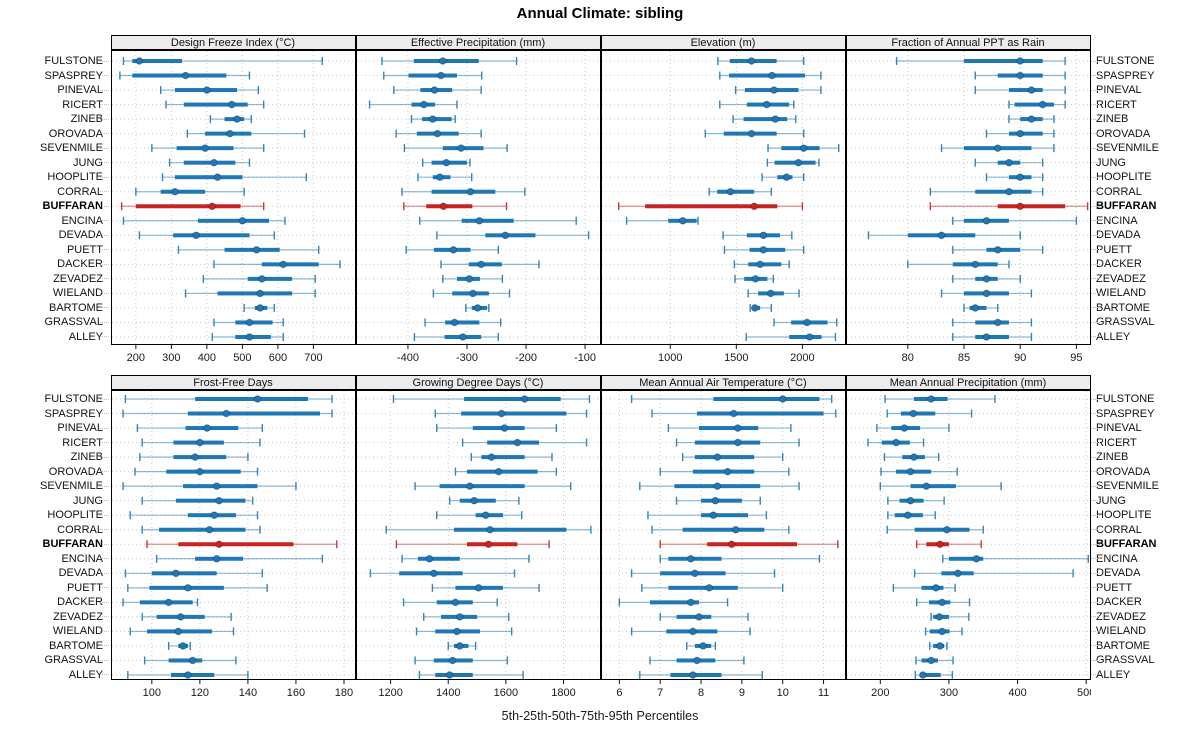 This screenshot has width=1200, height=750. I want to click on x-tick-label: 160, so click(295, 693).